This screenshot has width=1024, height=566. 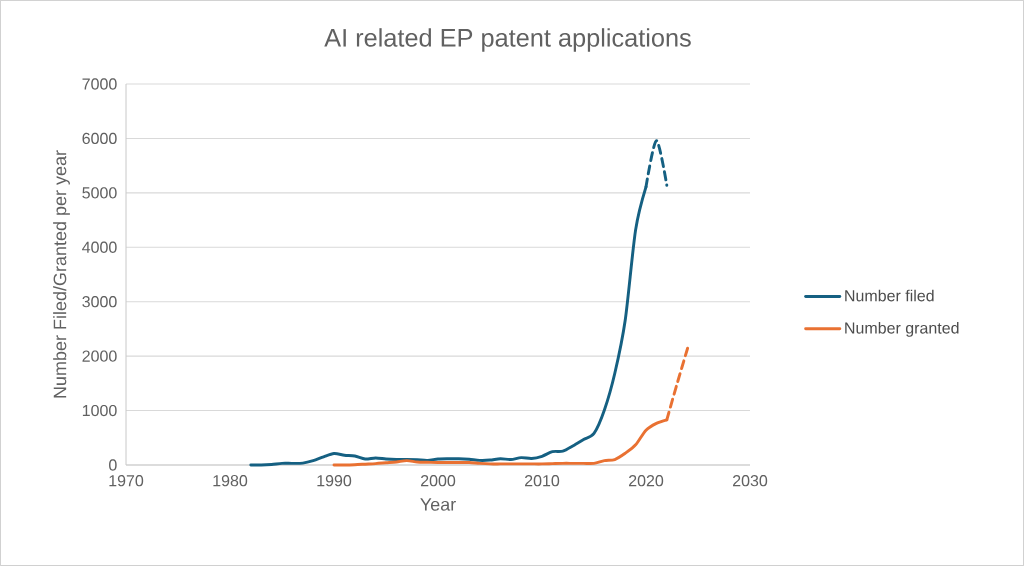 What do you see at coordinates (99, 410) in the screenshot?
I see `y-tick-label: 1000` at bounding box center [99, 410].